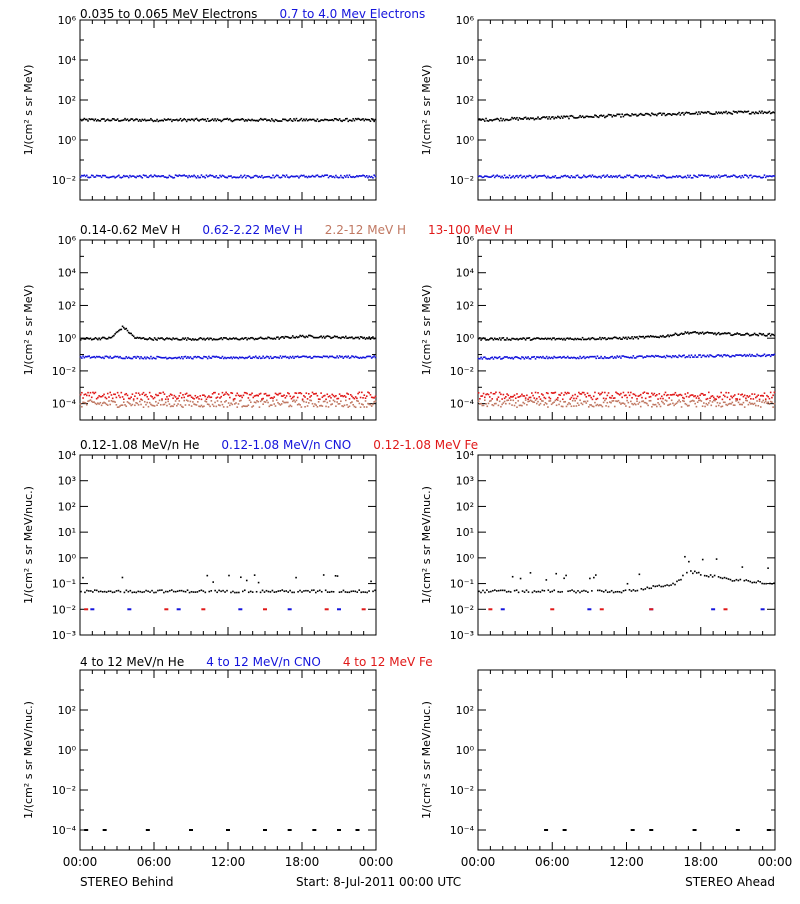  Describe the element at coordinates (80, 862) in the screenshot. I see `x-tick-label-c0-0: 00:00` at that location.